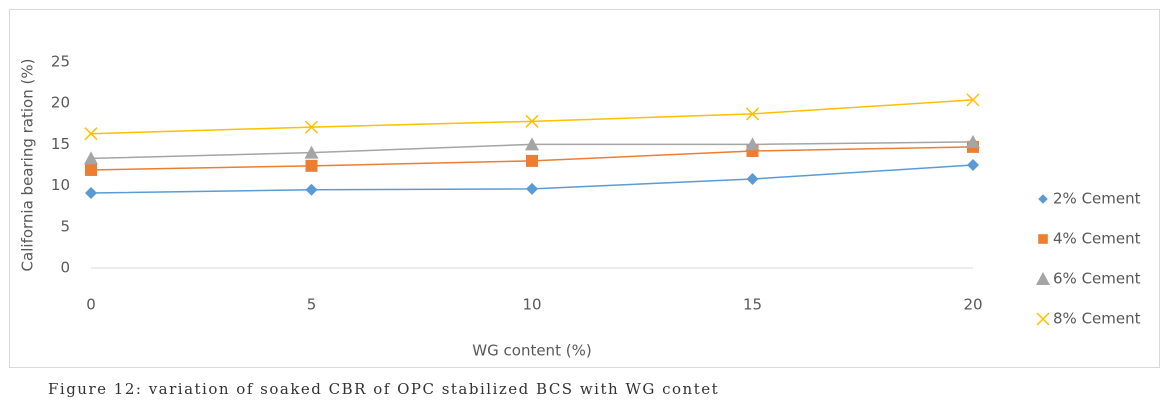  What do you see at coordinates (972, 305) in the screenshot?
I see `x-tick-label: 20` at bounding box center [972, 305].